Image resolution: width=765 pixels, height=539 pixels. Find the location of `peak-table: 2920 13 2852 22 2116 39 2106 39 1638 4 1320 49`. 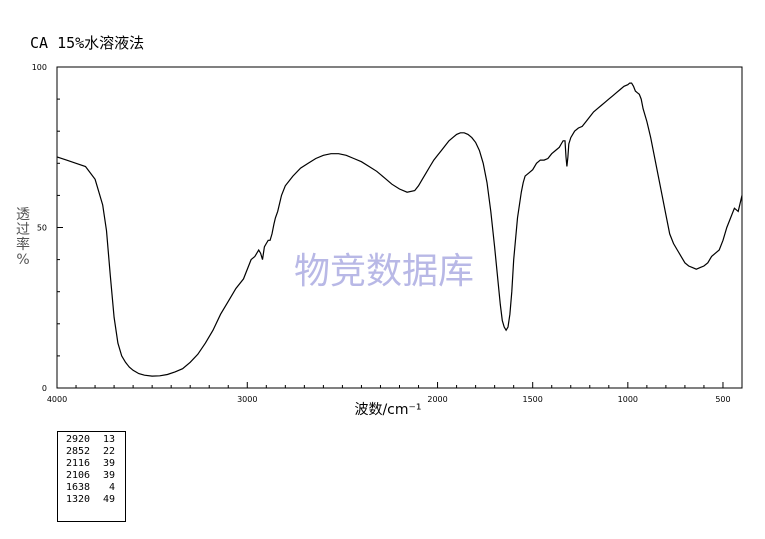

peak-table: 2920 13 2852 22 2116 39 2106 39 1638 4 1320 49 is located at coordinates (91, 476).